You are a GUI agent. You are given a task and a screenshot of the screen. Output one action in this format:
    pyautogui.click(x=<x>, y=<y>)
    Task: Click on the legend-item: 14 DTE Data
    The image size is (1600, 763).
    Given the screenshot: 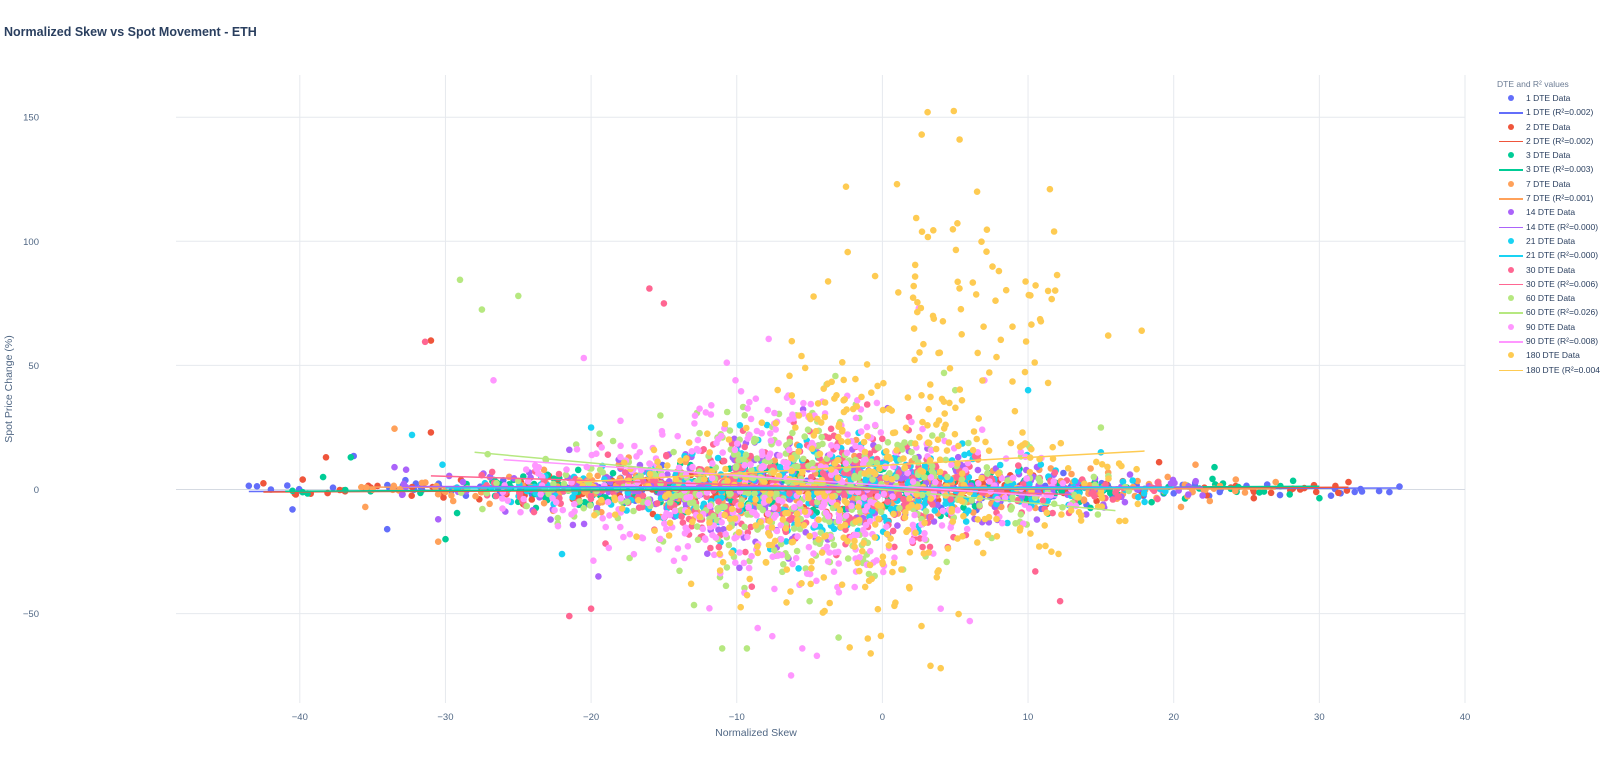 What is the action you would take?
    pyautogui.click(x=1548, y=212)
    